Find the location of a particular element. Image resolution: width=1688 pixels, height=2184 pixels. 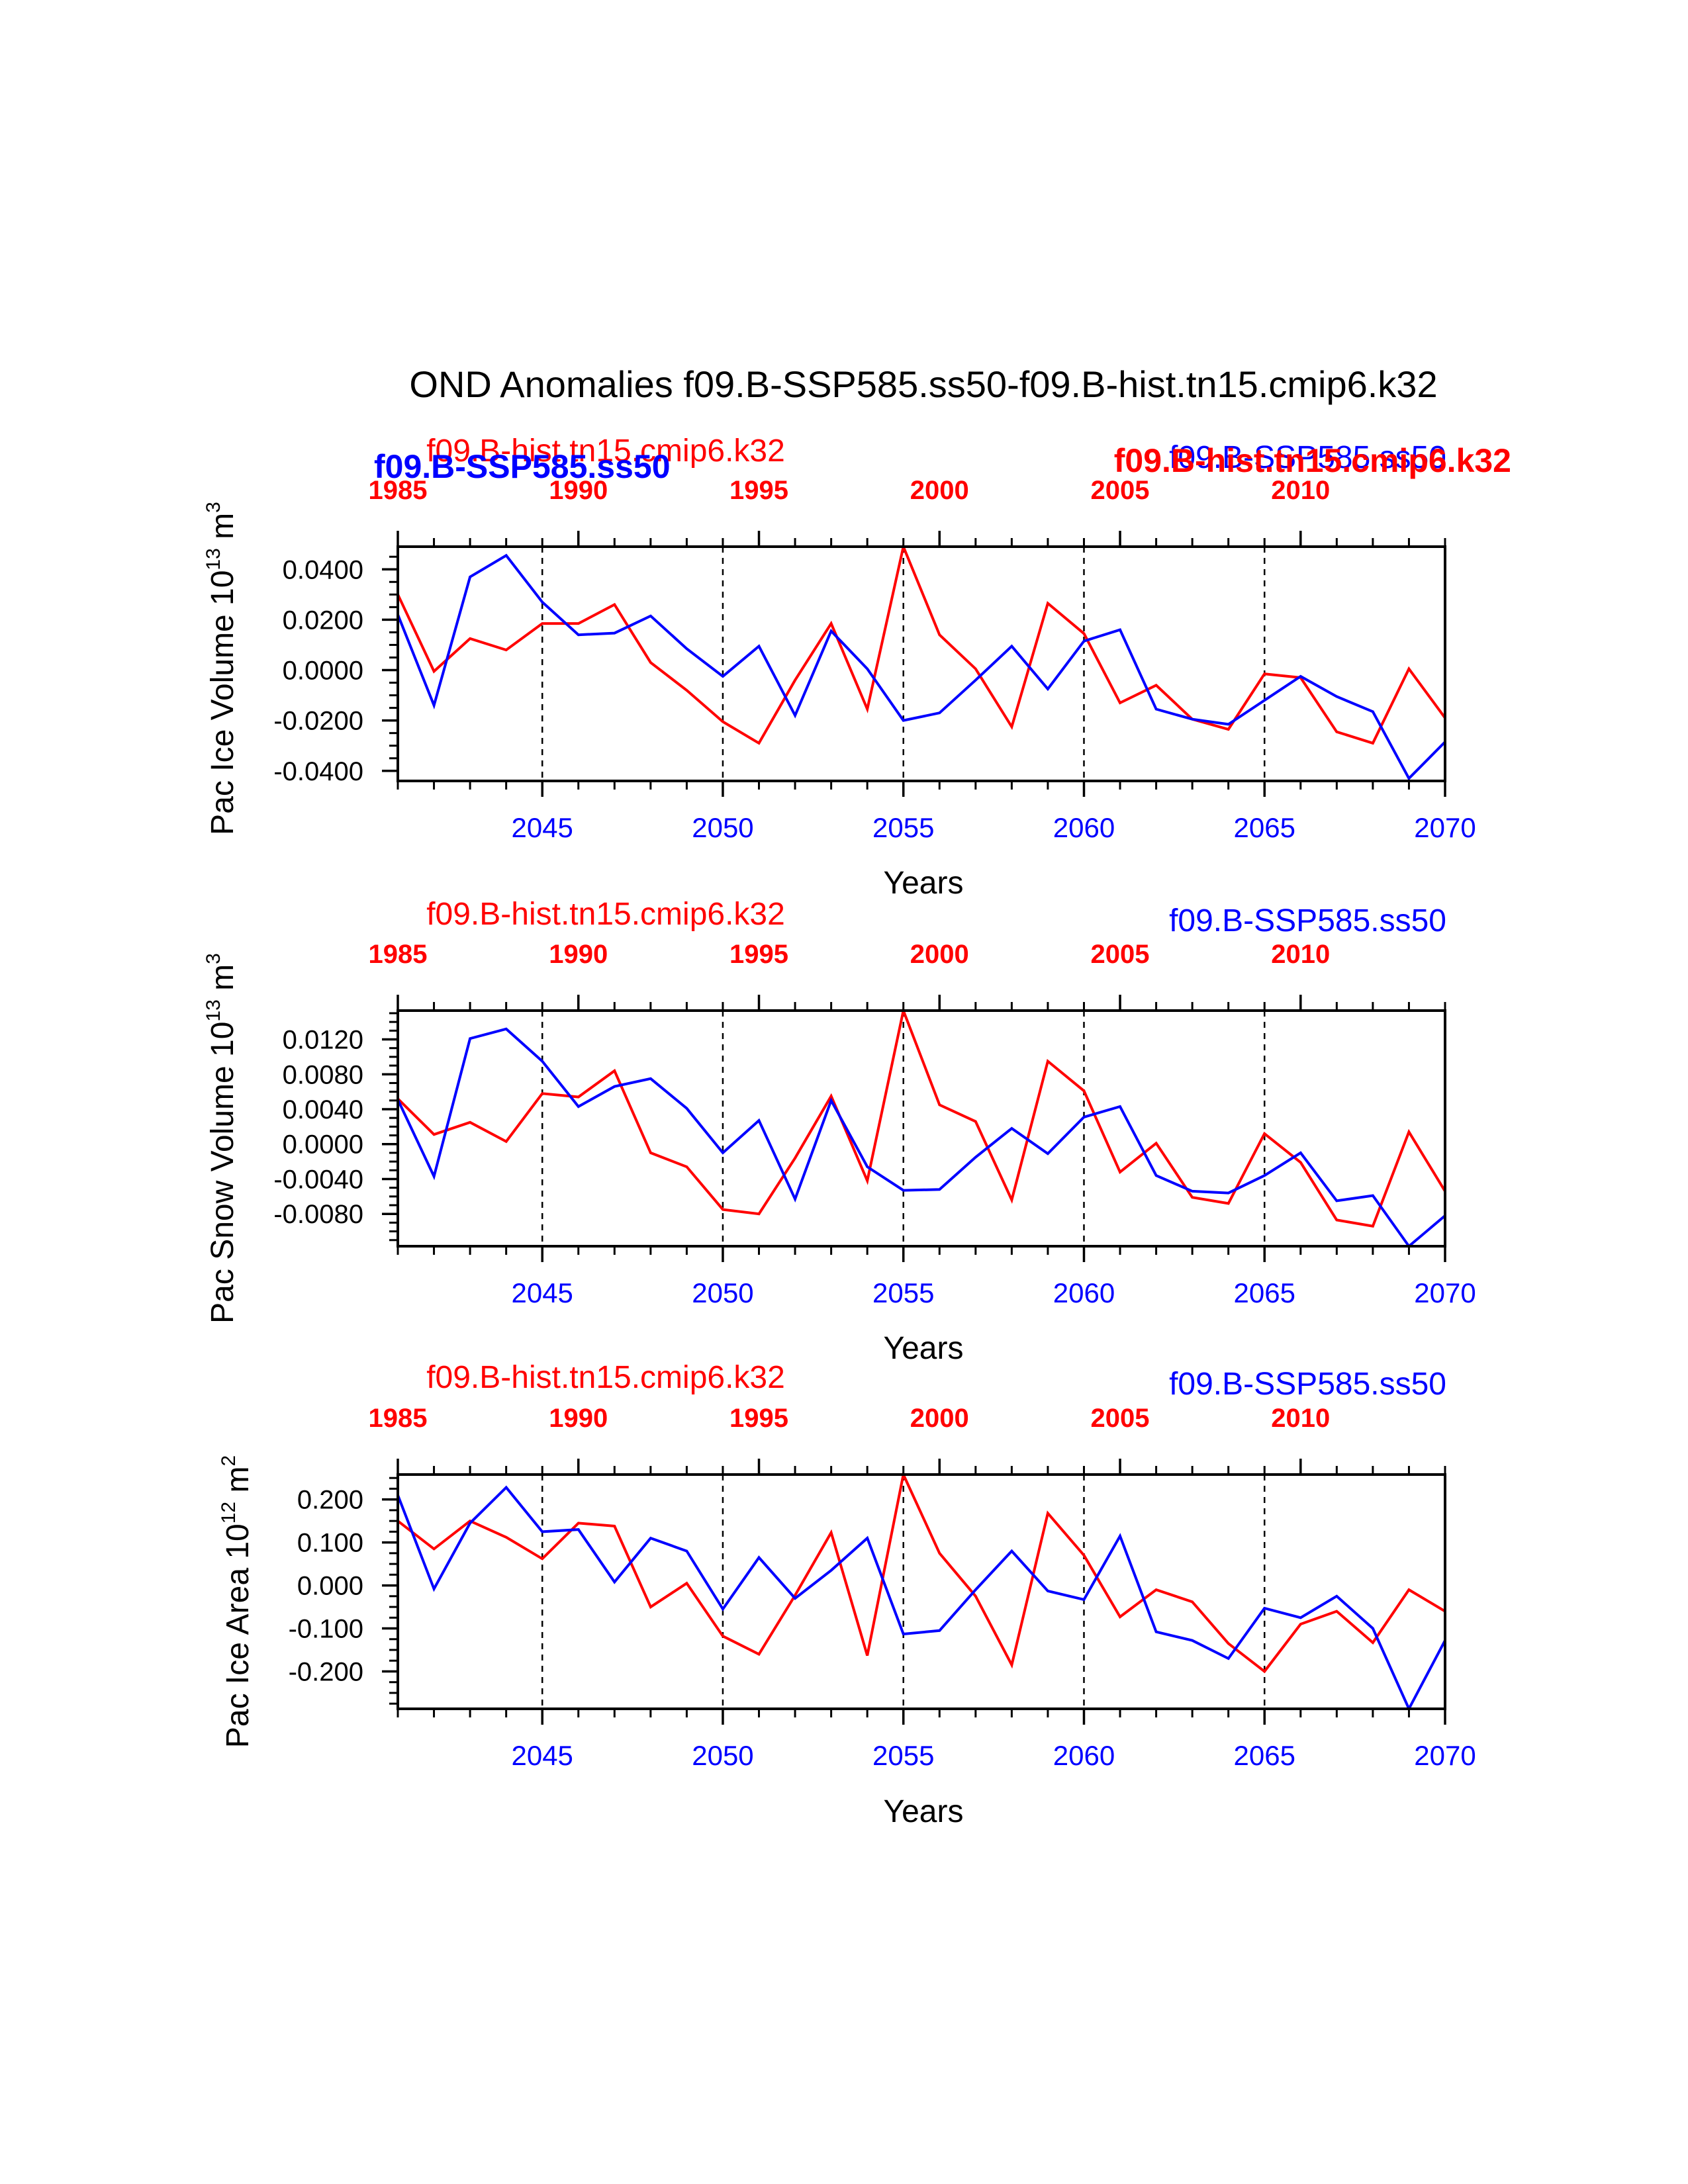

y-axis-label: Pac Ice Area 1012 m2 is located at coordinates (237, 1601).